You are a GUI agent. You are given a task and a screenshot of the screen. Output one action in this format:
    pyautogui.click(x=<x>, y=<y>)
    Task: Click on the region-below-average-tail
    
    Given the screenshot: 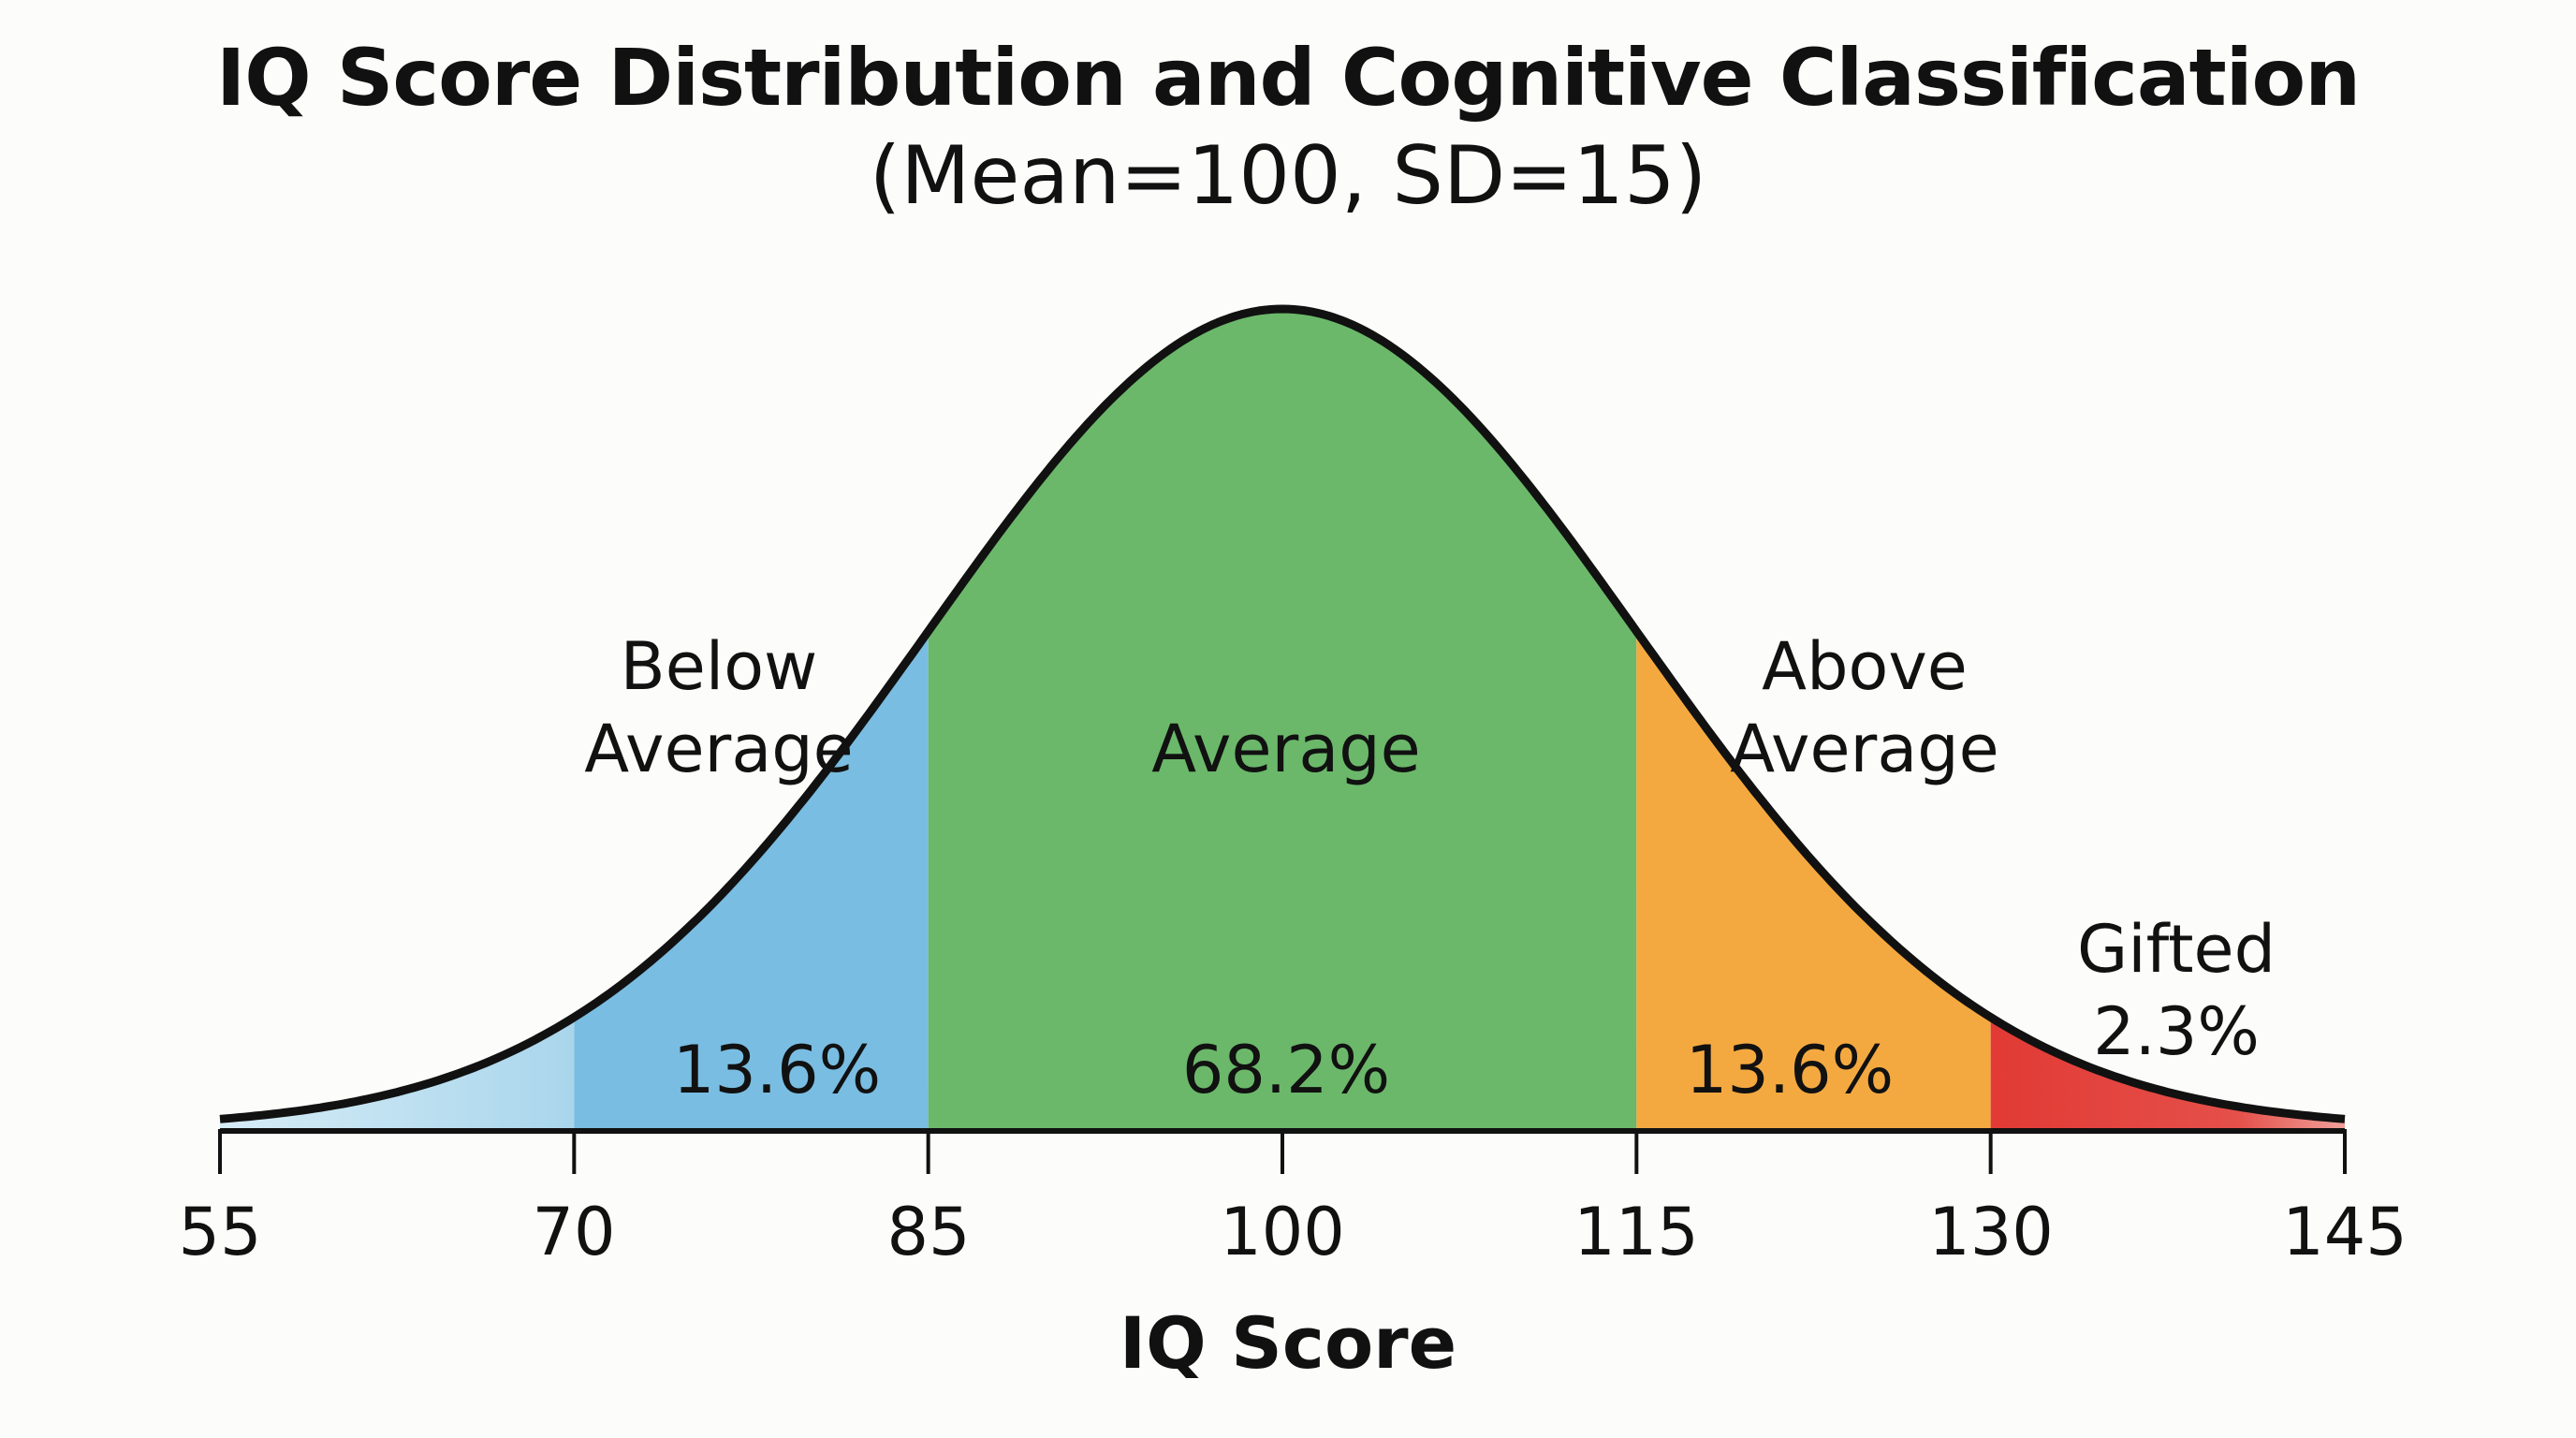 What is the action you would take?
    pyautogui.click(x=397, y=1072)
    